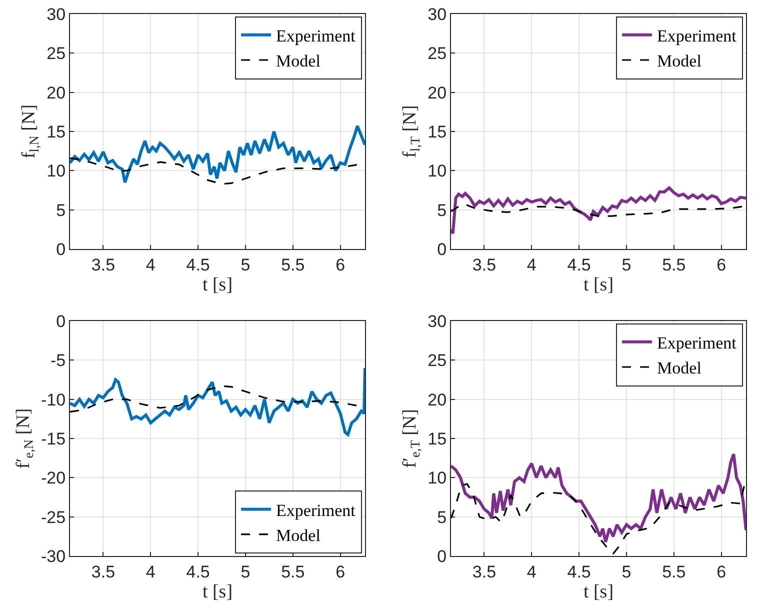 The height and width of the screenshot is (615, 763). Describe the element at coordinates (53, 556) in the screenshot. I see `y-tick-label: -30` at that location.